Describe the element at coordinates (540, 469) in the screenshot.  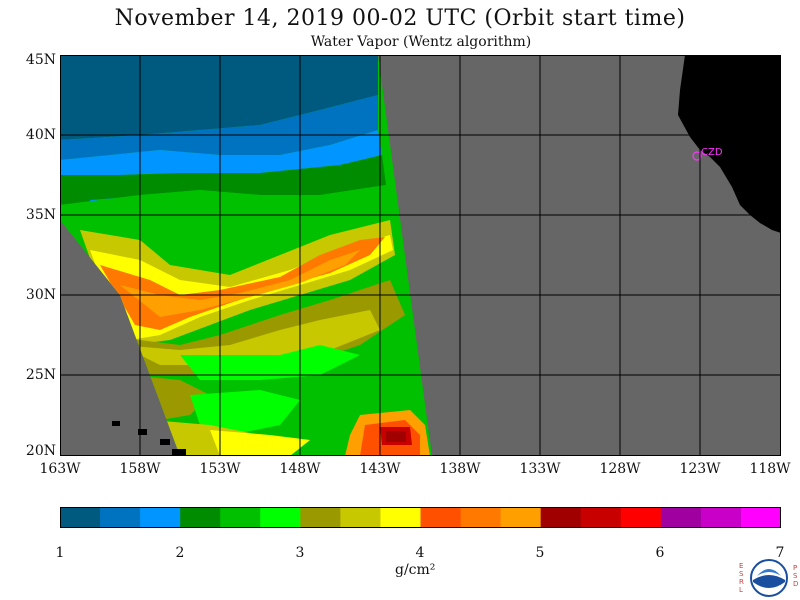
I see `lon-label-133w: 133W` at that location.